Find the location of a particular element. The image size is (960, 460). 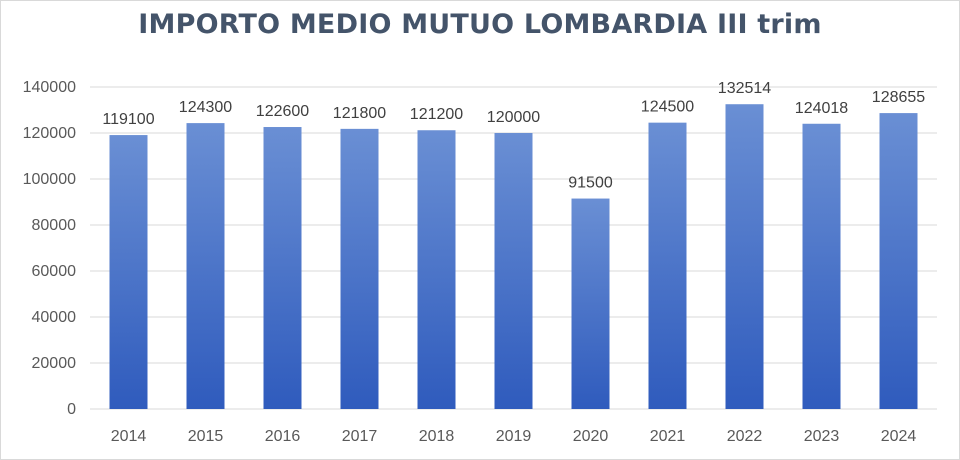

data-label: 122600 is located at coordinates (282, 111).